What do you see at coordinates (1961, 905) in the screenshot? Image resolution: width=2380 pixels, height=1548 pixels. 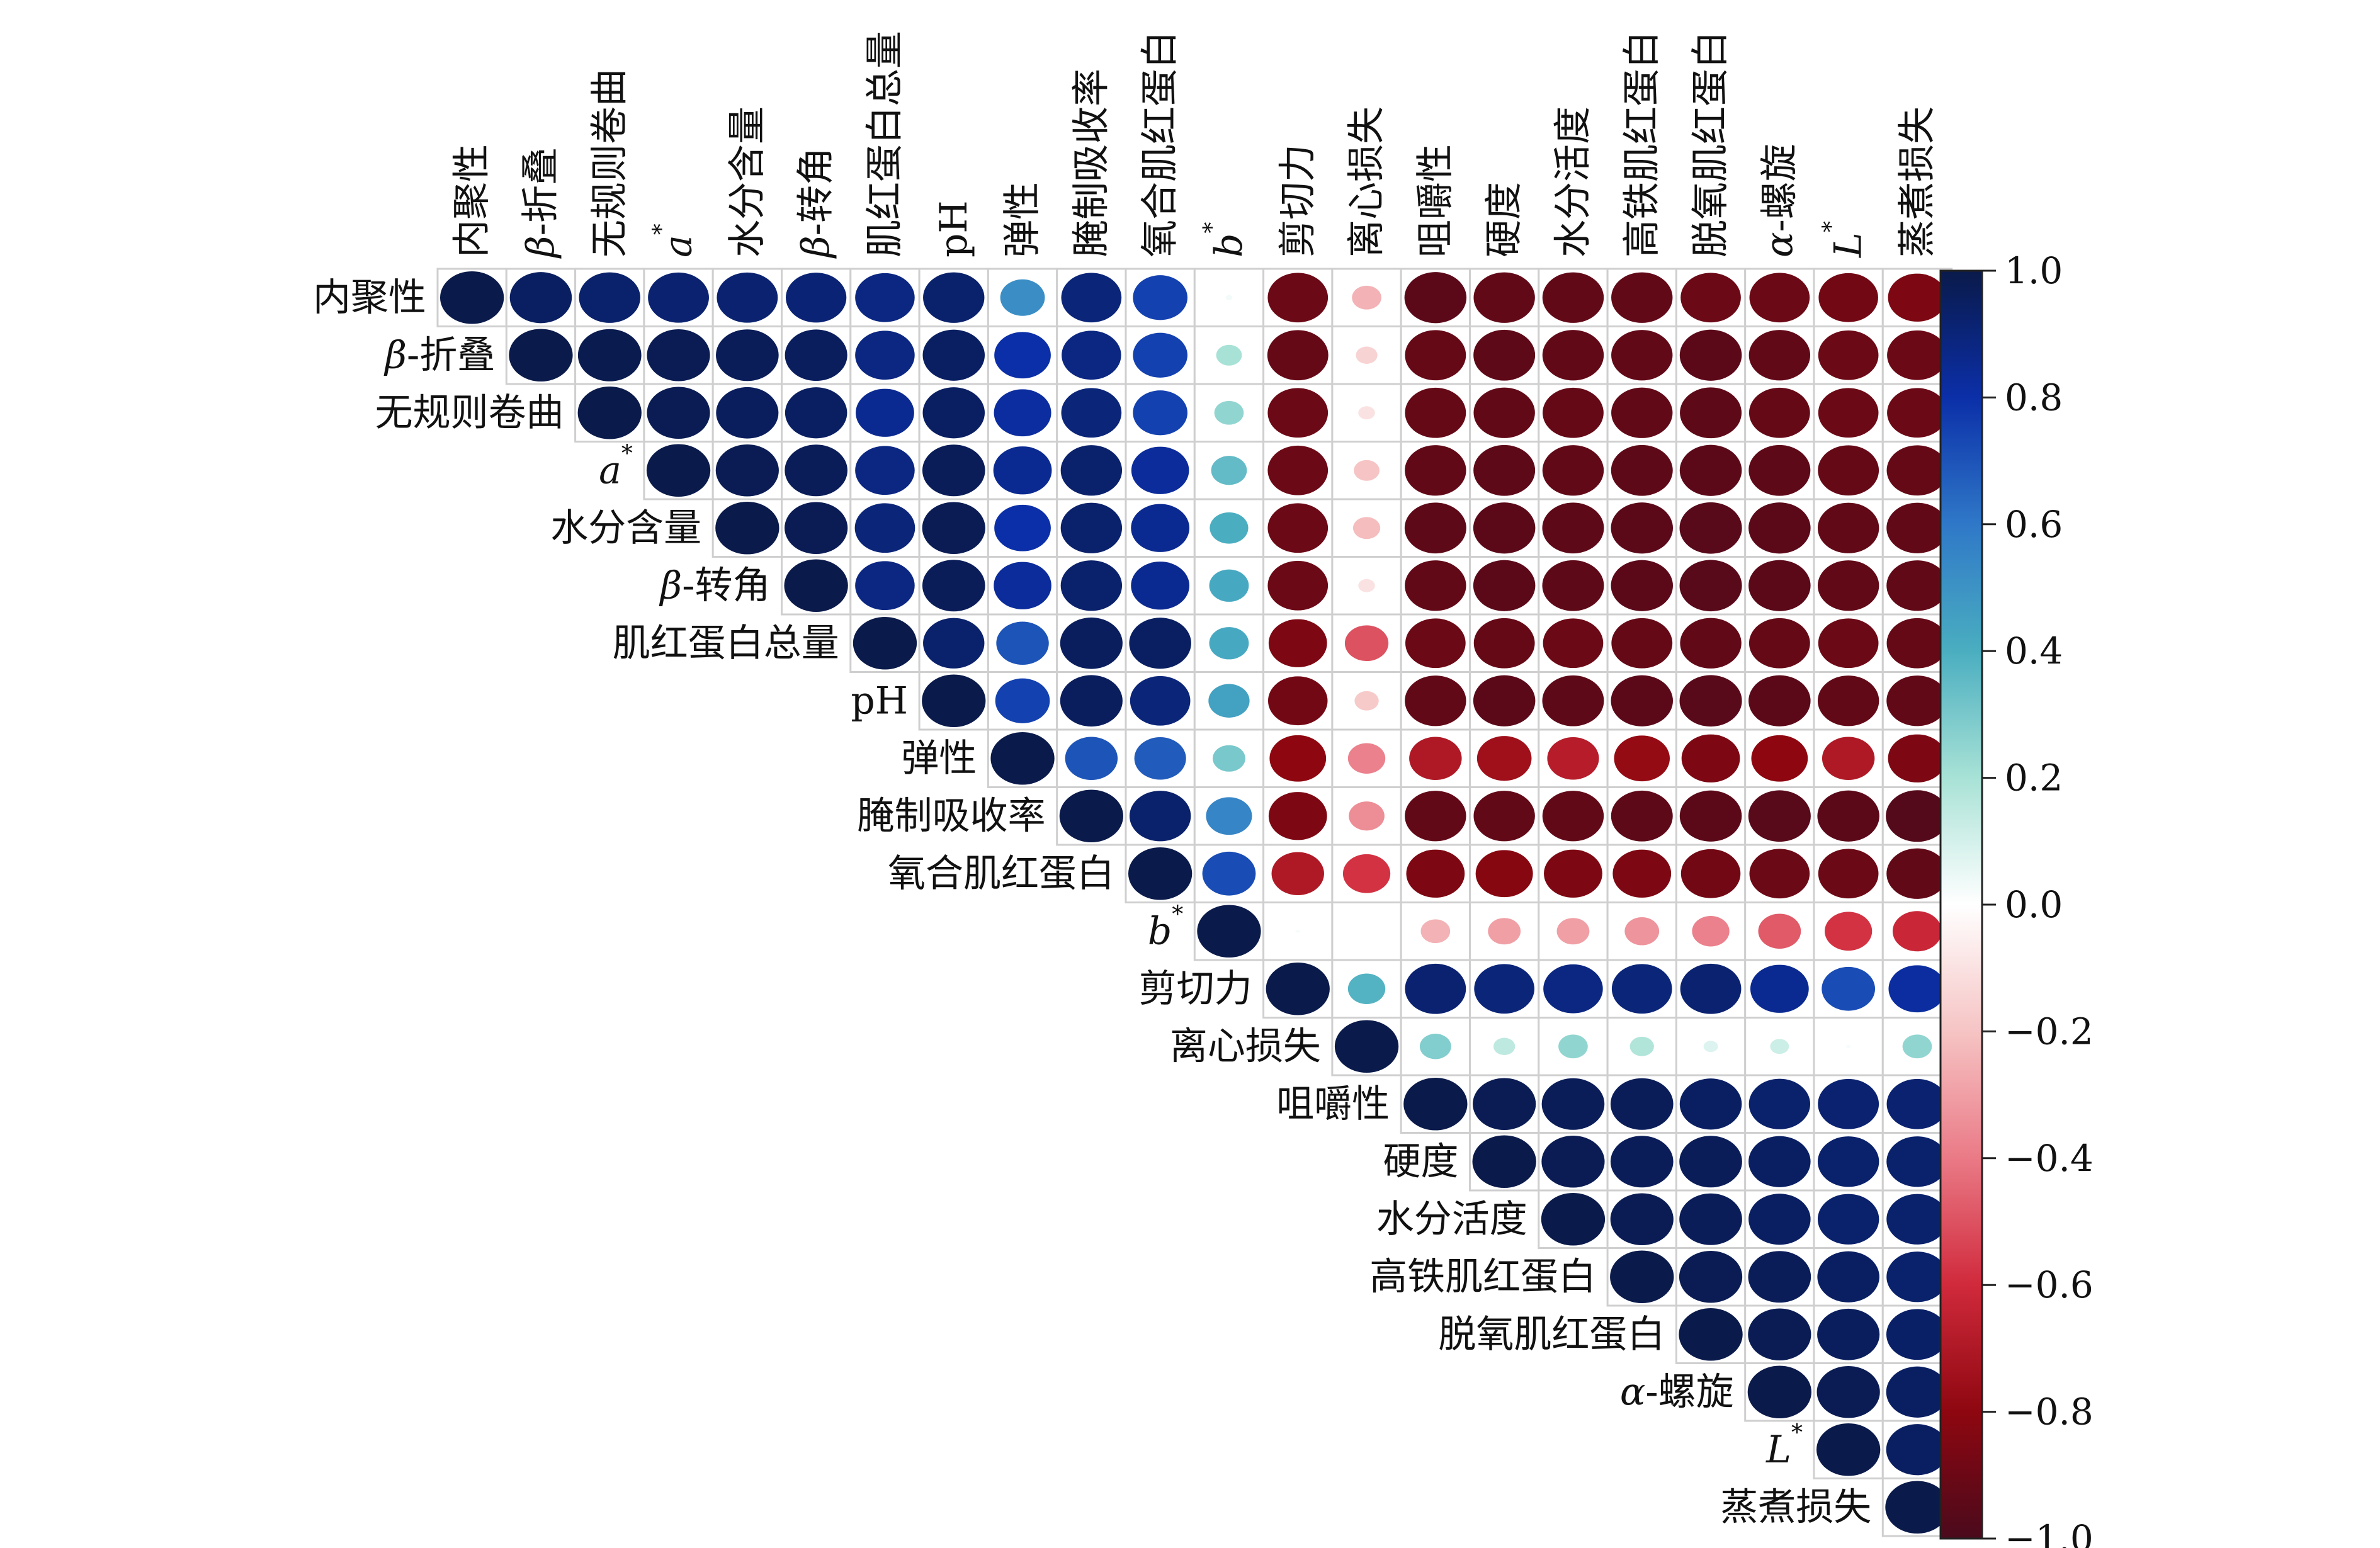 I see `colorbar-gradient` at bounding box center [1961, 905].